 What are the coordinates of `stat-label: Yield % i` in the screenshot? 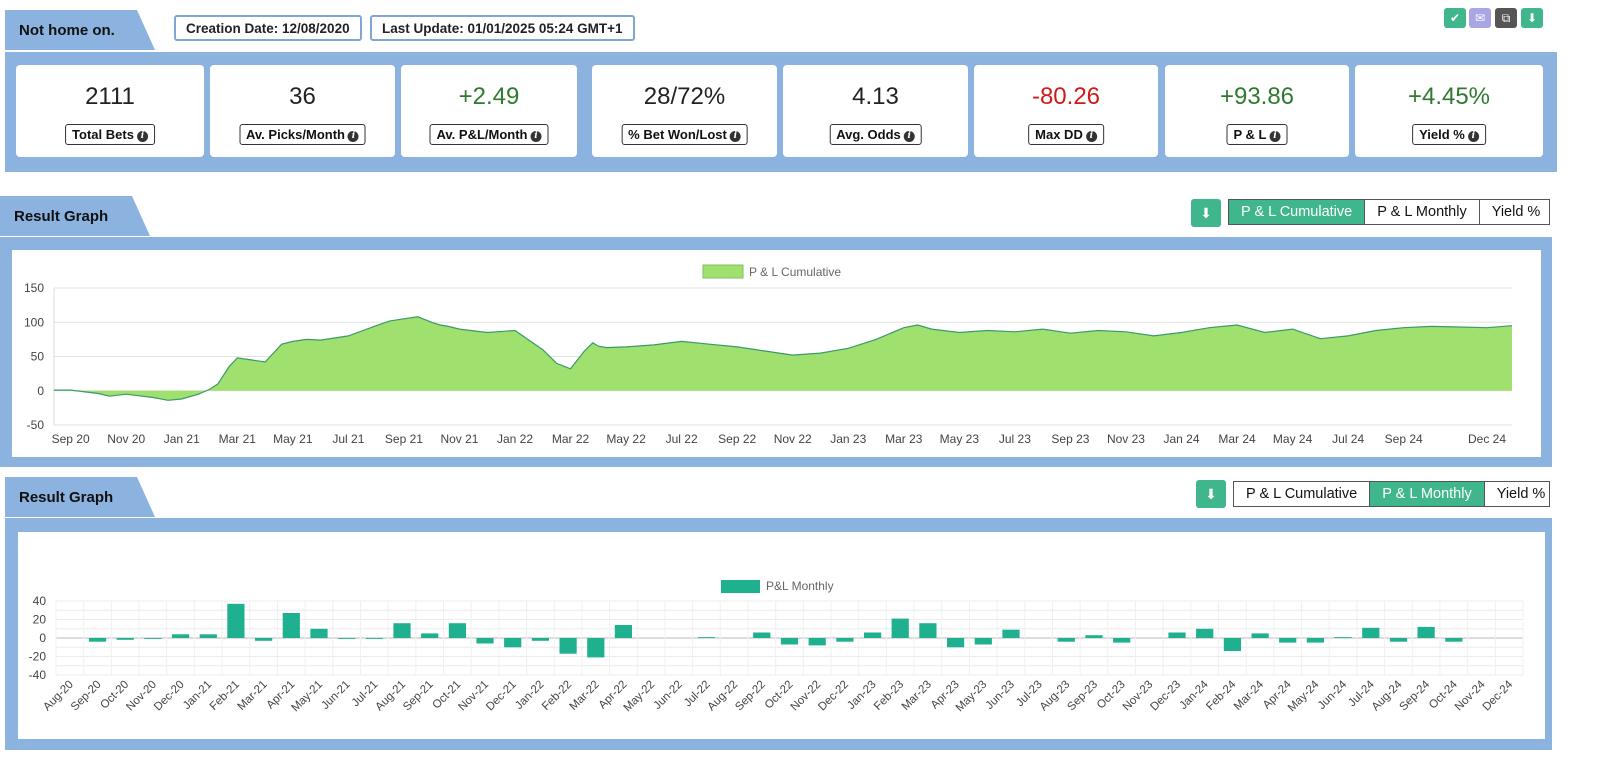 It's located at (1449, 134).